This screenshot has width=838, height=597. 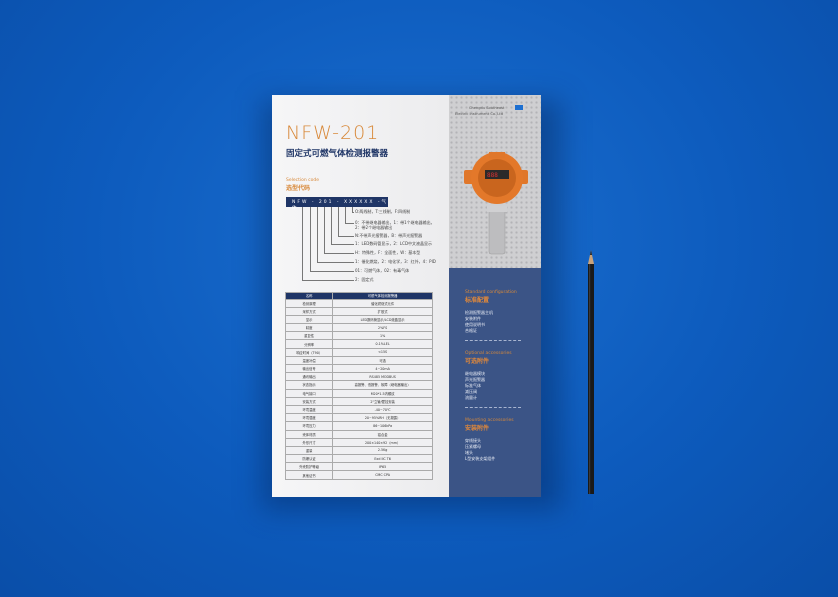 I want to click on table-row: 输出信号 4~20mA, so click(x=358, y=368).